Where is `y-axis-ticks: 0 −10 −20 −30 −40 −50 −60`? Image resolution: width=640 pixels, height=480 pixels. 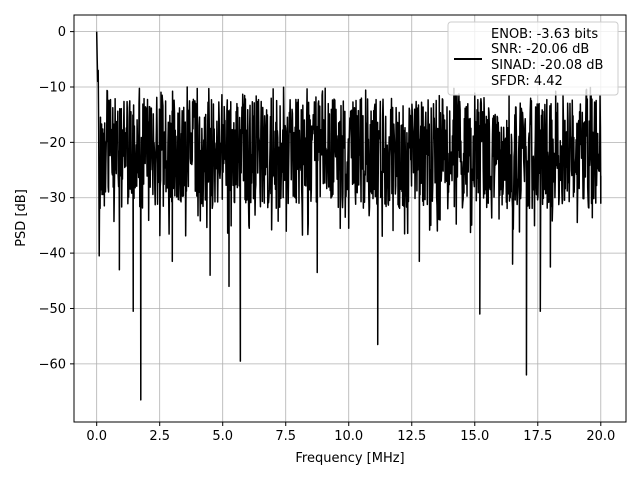 y-axis-ticks: 0 −10 −20 −30 −40 −50 −60 is located at coordinates (56, 198).